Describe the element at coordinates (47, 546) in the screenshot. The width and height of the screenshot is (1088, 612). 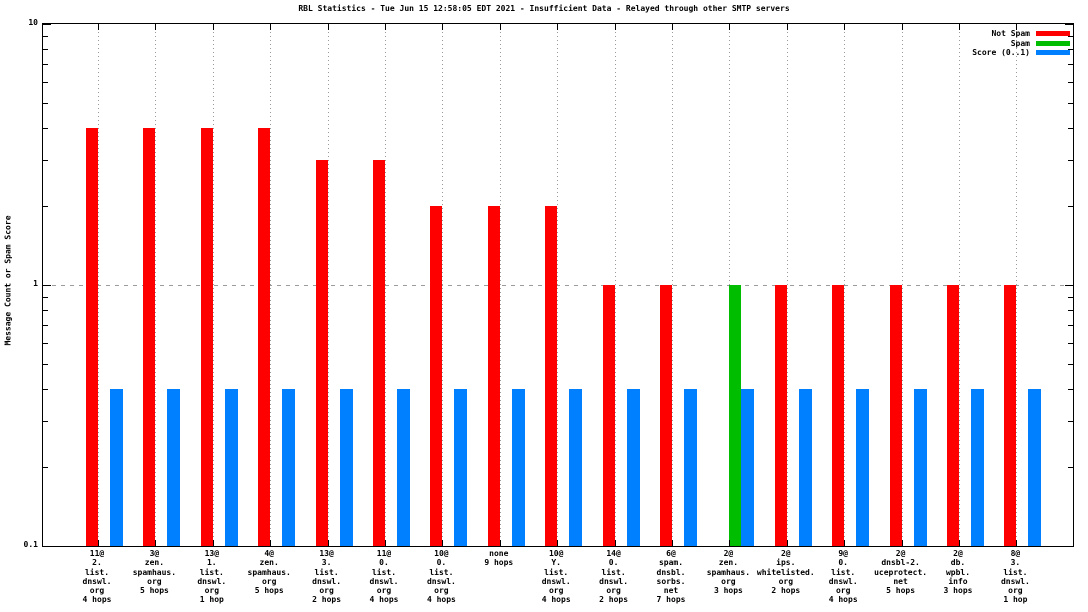
I see `y-major-tick-left` at that location.